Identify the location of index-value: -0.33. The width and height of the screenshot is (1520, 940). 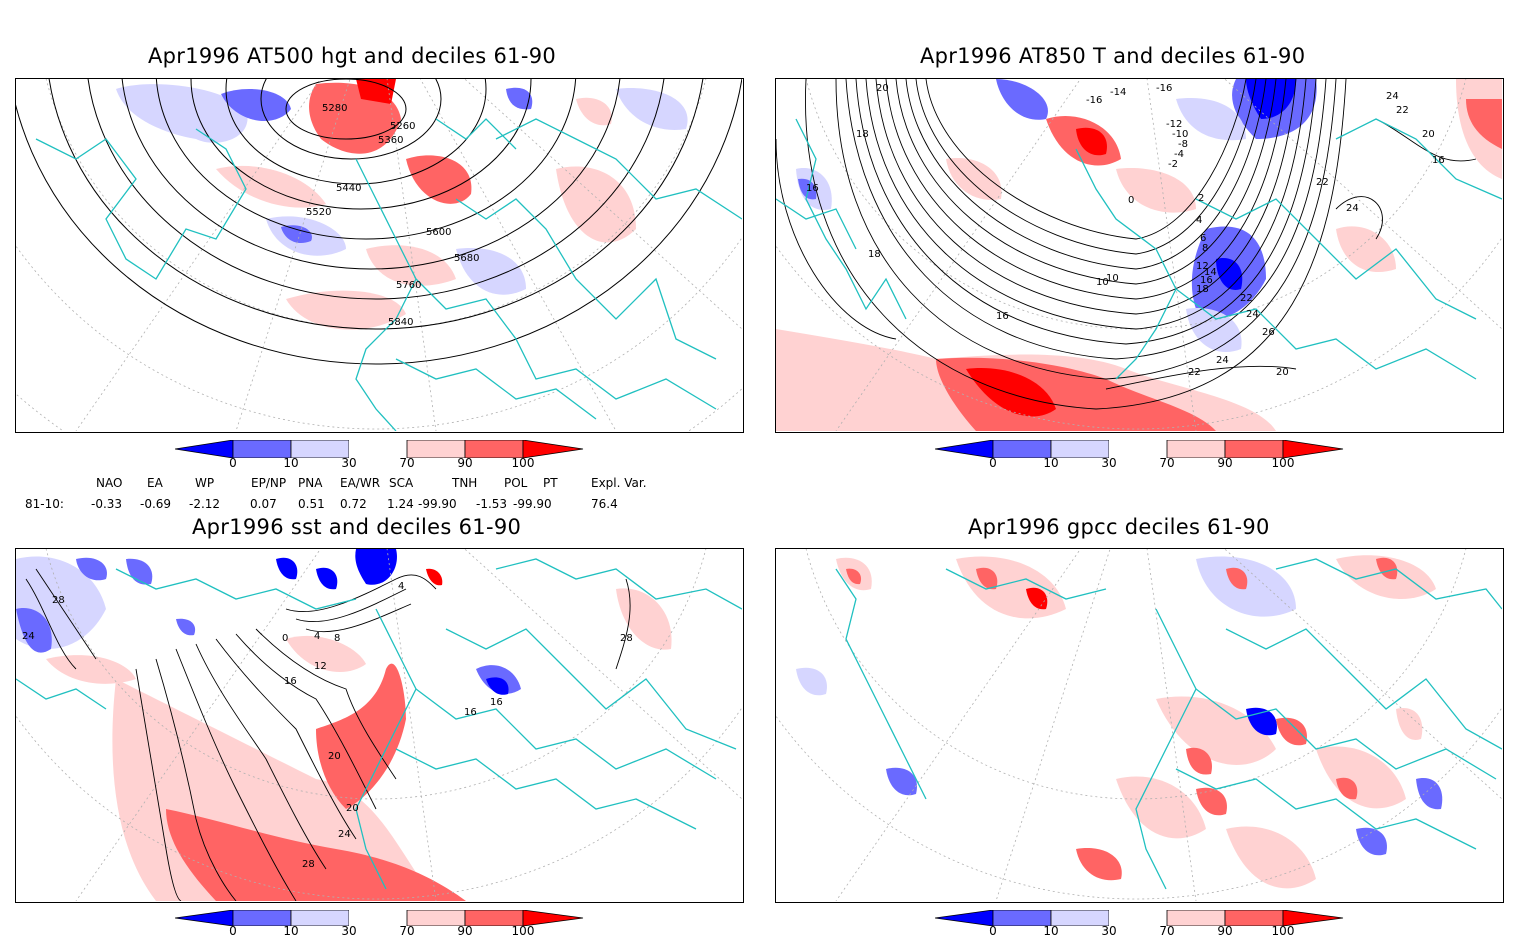
(107, 504).